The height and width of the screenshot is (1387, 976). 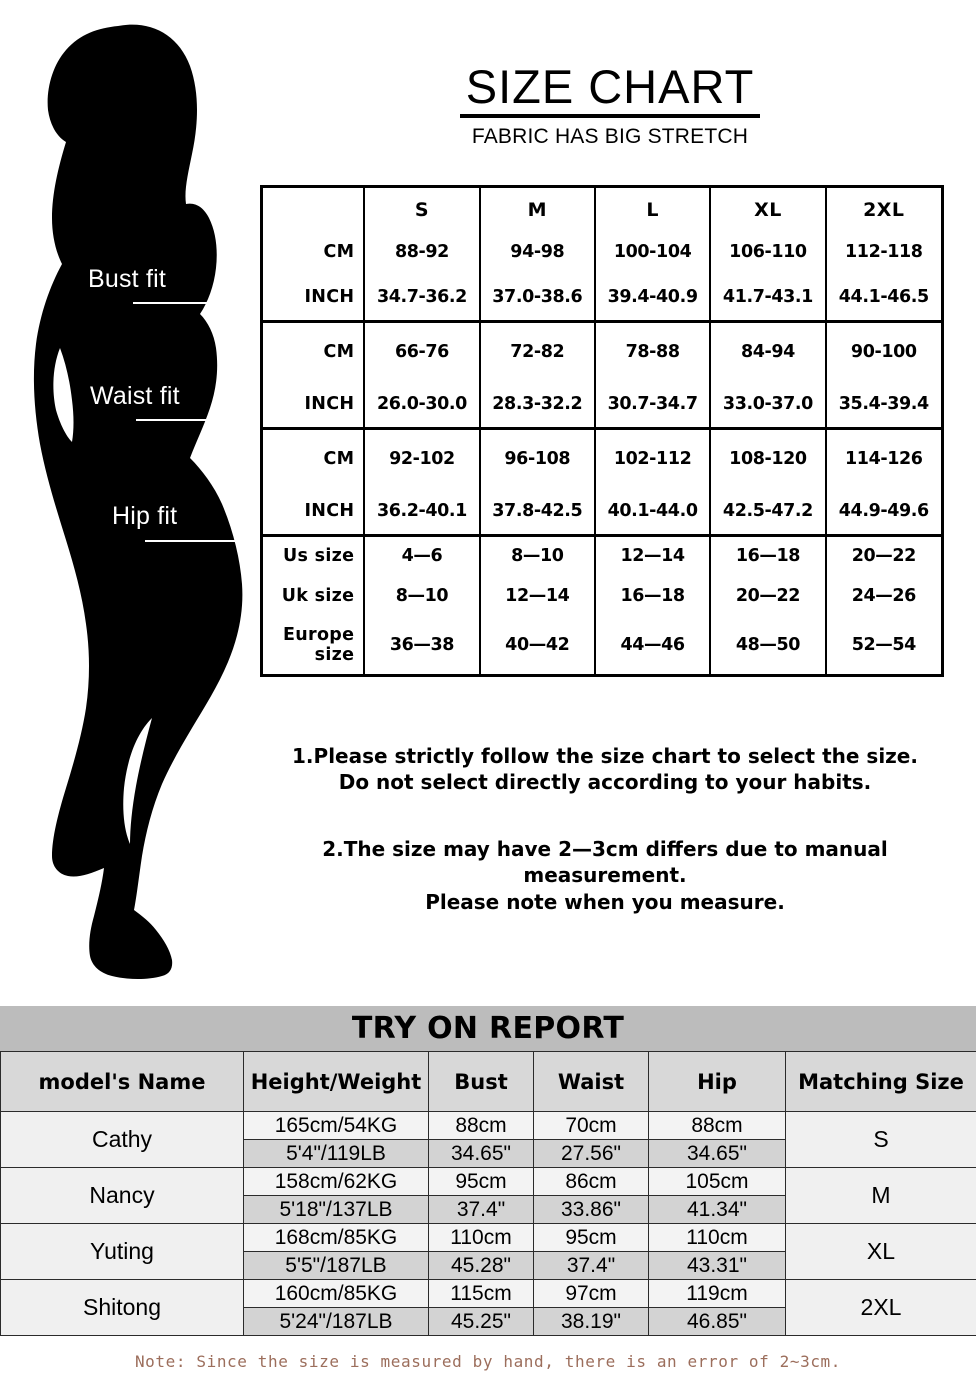 I want to click on row-label-us-size: Us size, so click(x=319, y=556).